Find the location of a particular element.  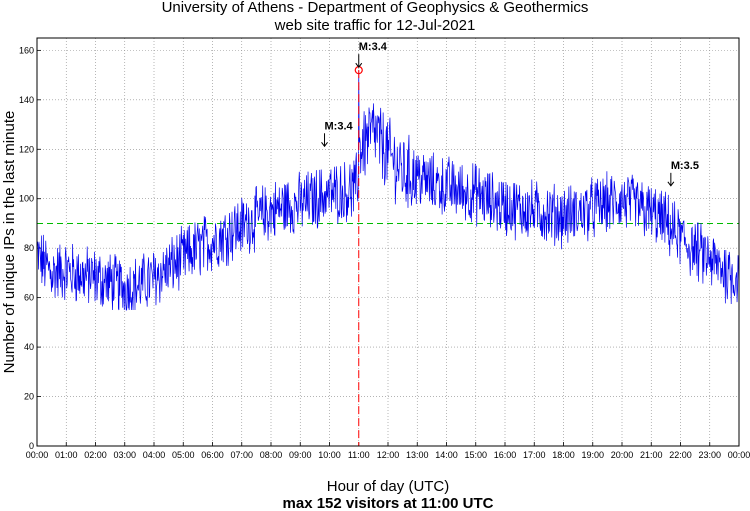

x-tick-label: 15:00 is located at coordinates (475, 455).